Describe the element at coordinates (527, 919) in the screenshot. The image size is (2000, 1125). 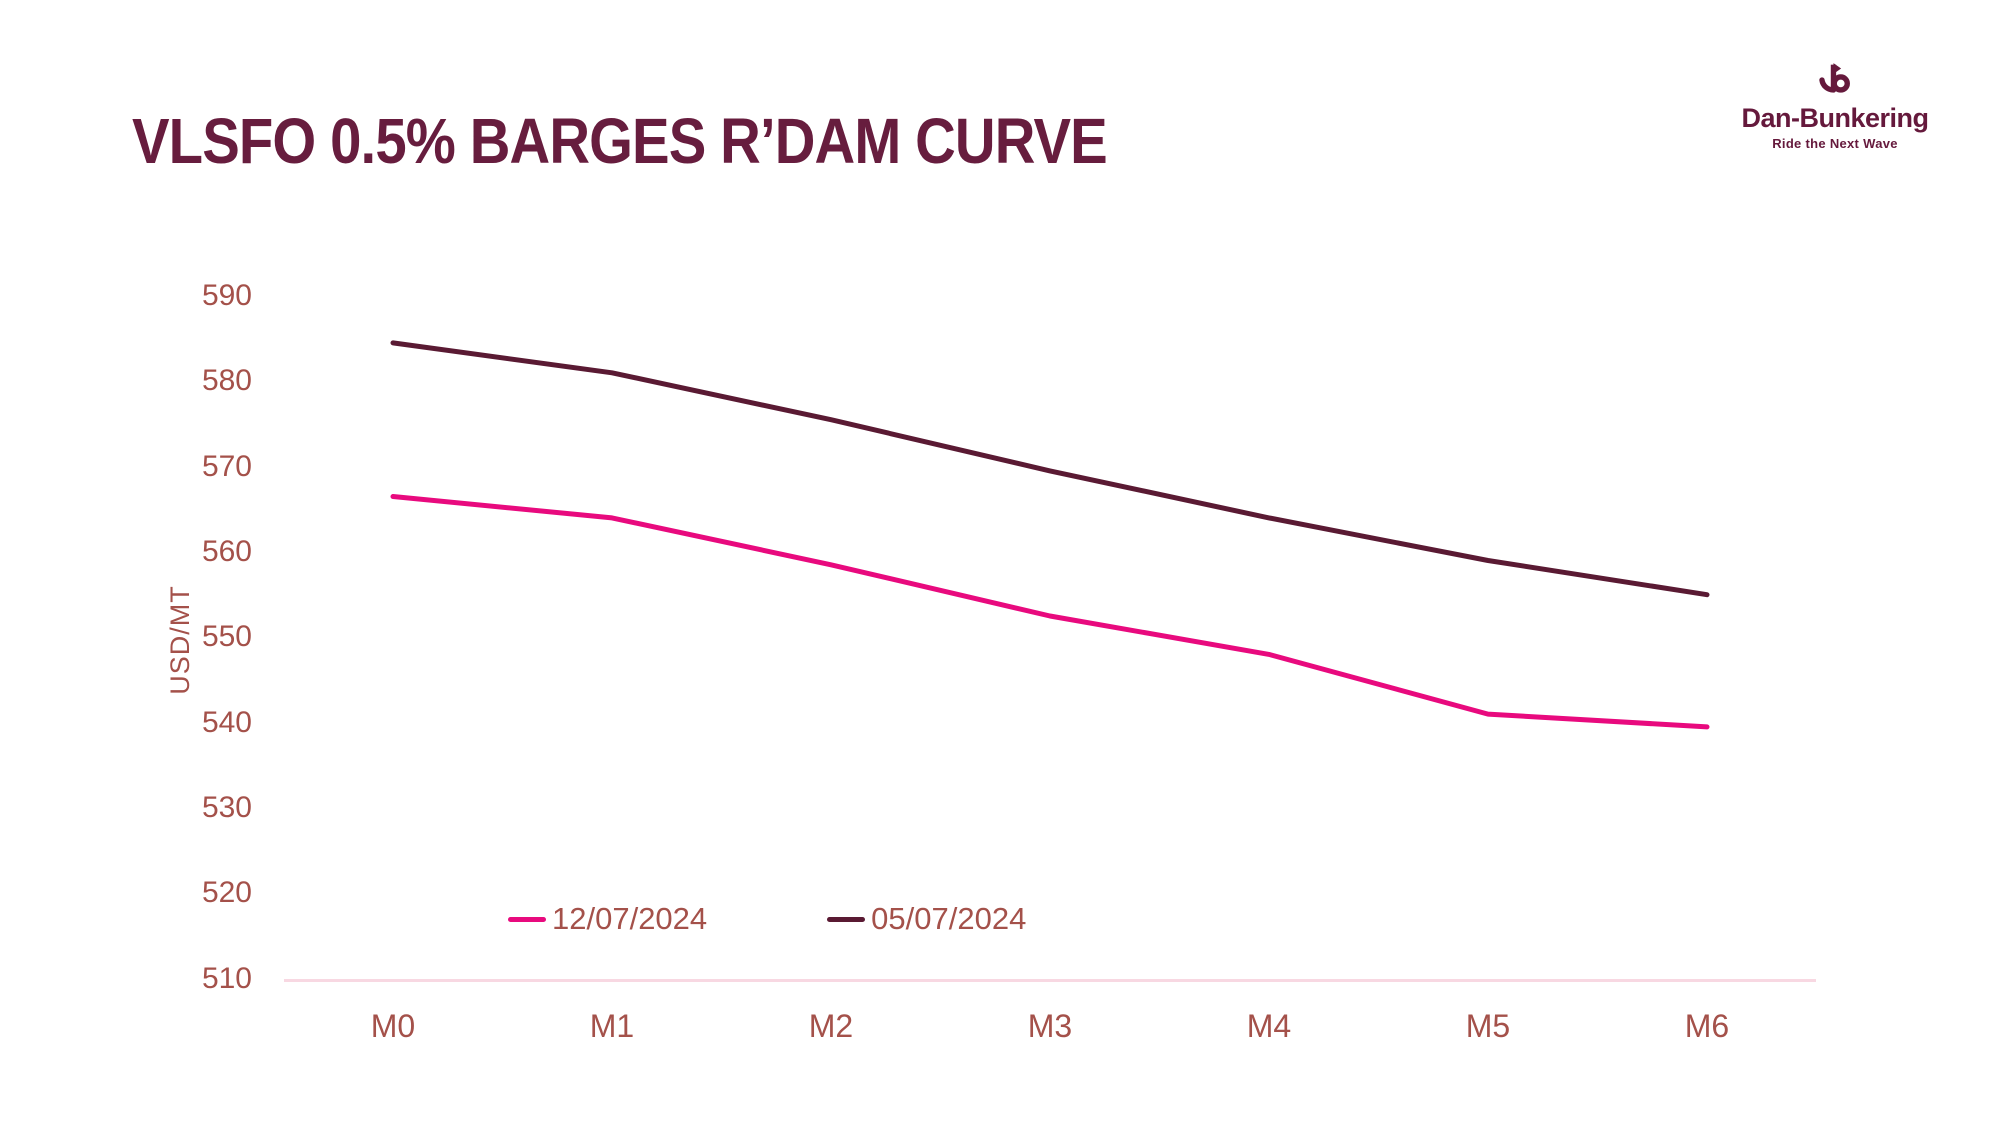
I see `legend-swatch-pink` at that location.